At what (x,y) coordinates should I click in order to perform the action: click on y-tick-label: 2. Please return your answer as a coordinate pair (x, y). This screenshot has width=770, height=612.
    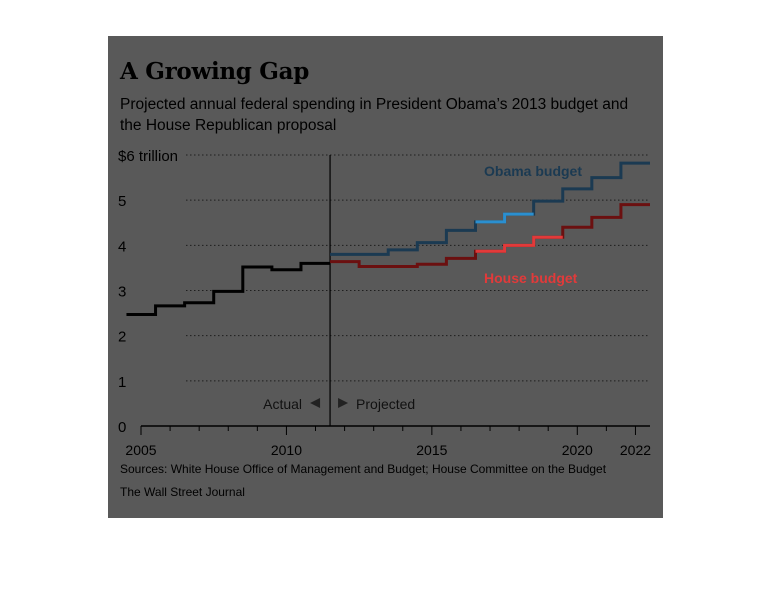
    Looking at the image, I should click on (122, 337).